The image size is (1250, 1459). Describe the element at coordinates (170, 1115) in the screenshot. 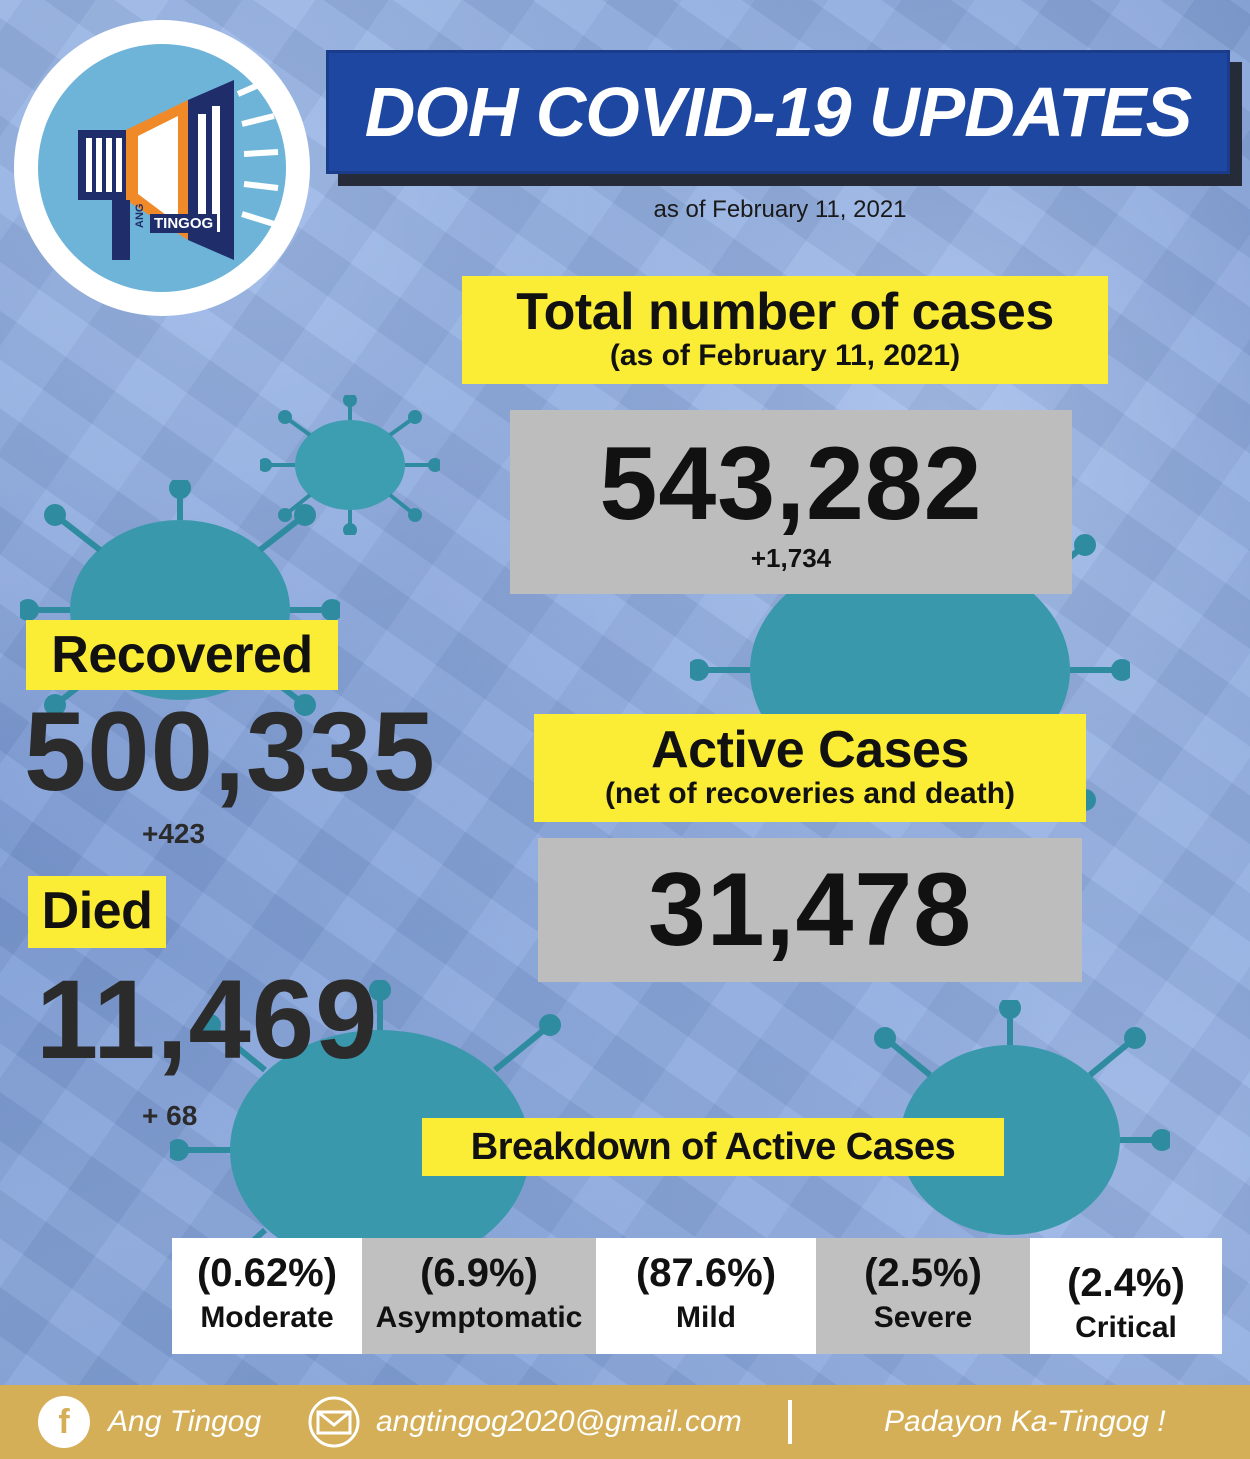

I see `died-delta: + 68` at that location.